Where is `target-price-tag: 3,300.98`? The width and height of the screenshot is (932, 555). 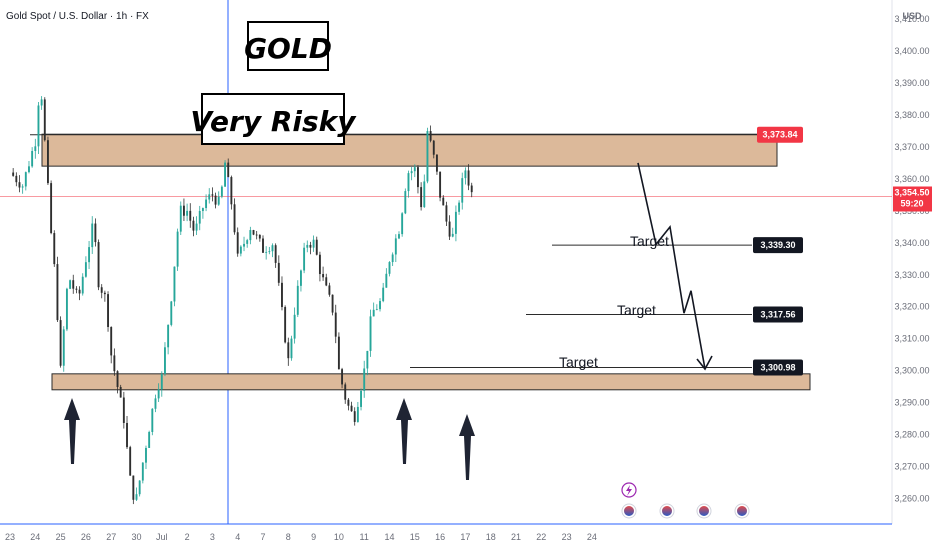
target-price-tag: 3,300.98 is located at coordinates (778, 367).